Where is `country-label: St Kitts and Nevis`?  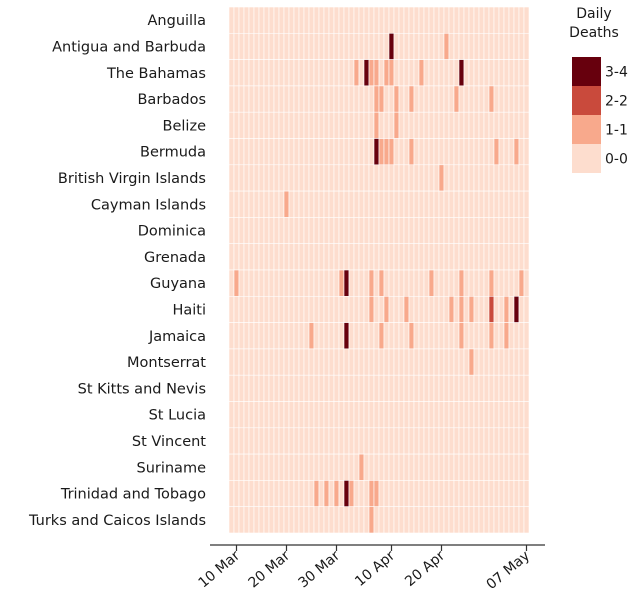 country-label: St Kitts and Nevis is located at coordinates (142, 389).